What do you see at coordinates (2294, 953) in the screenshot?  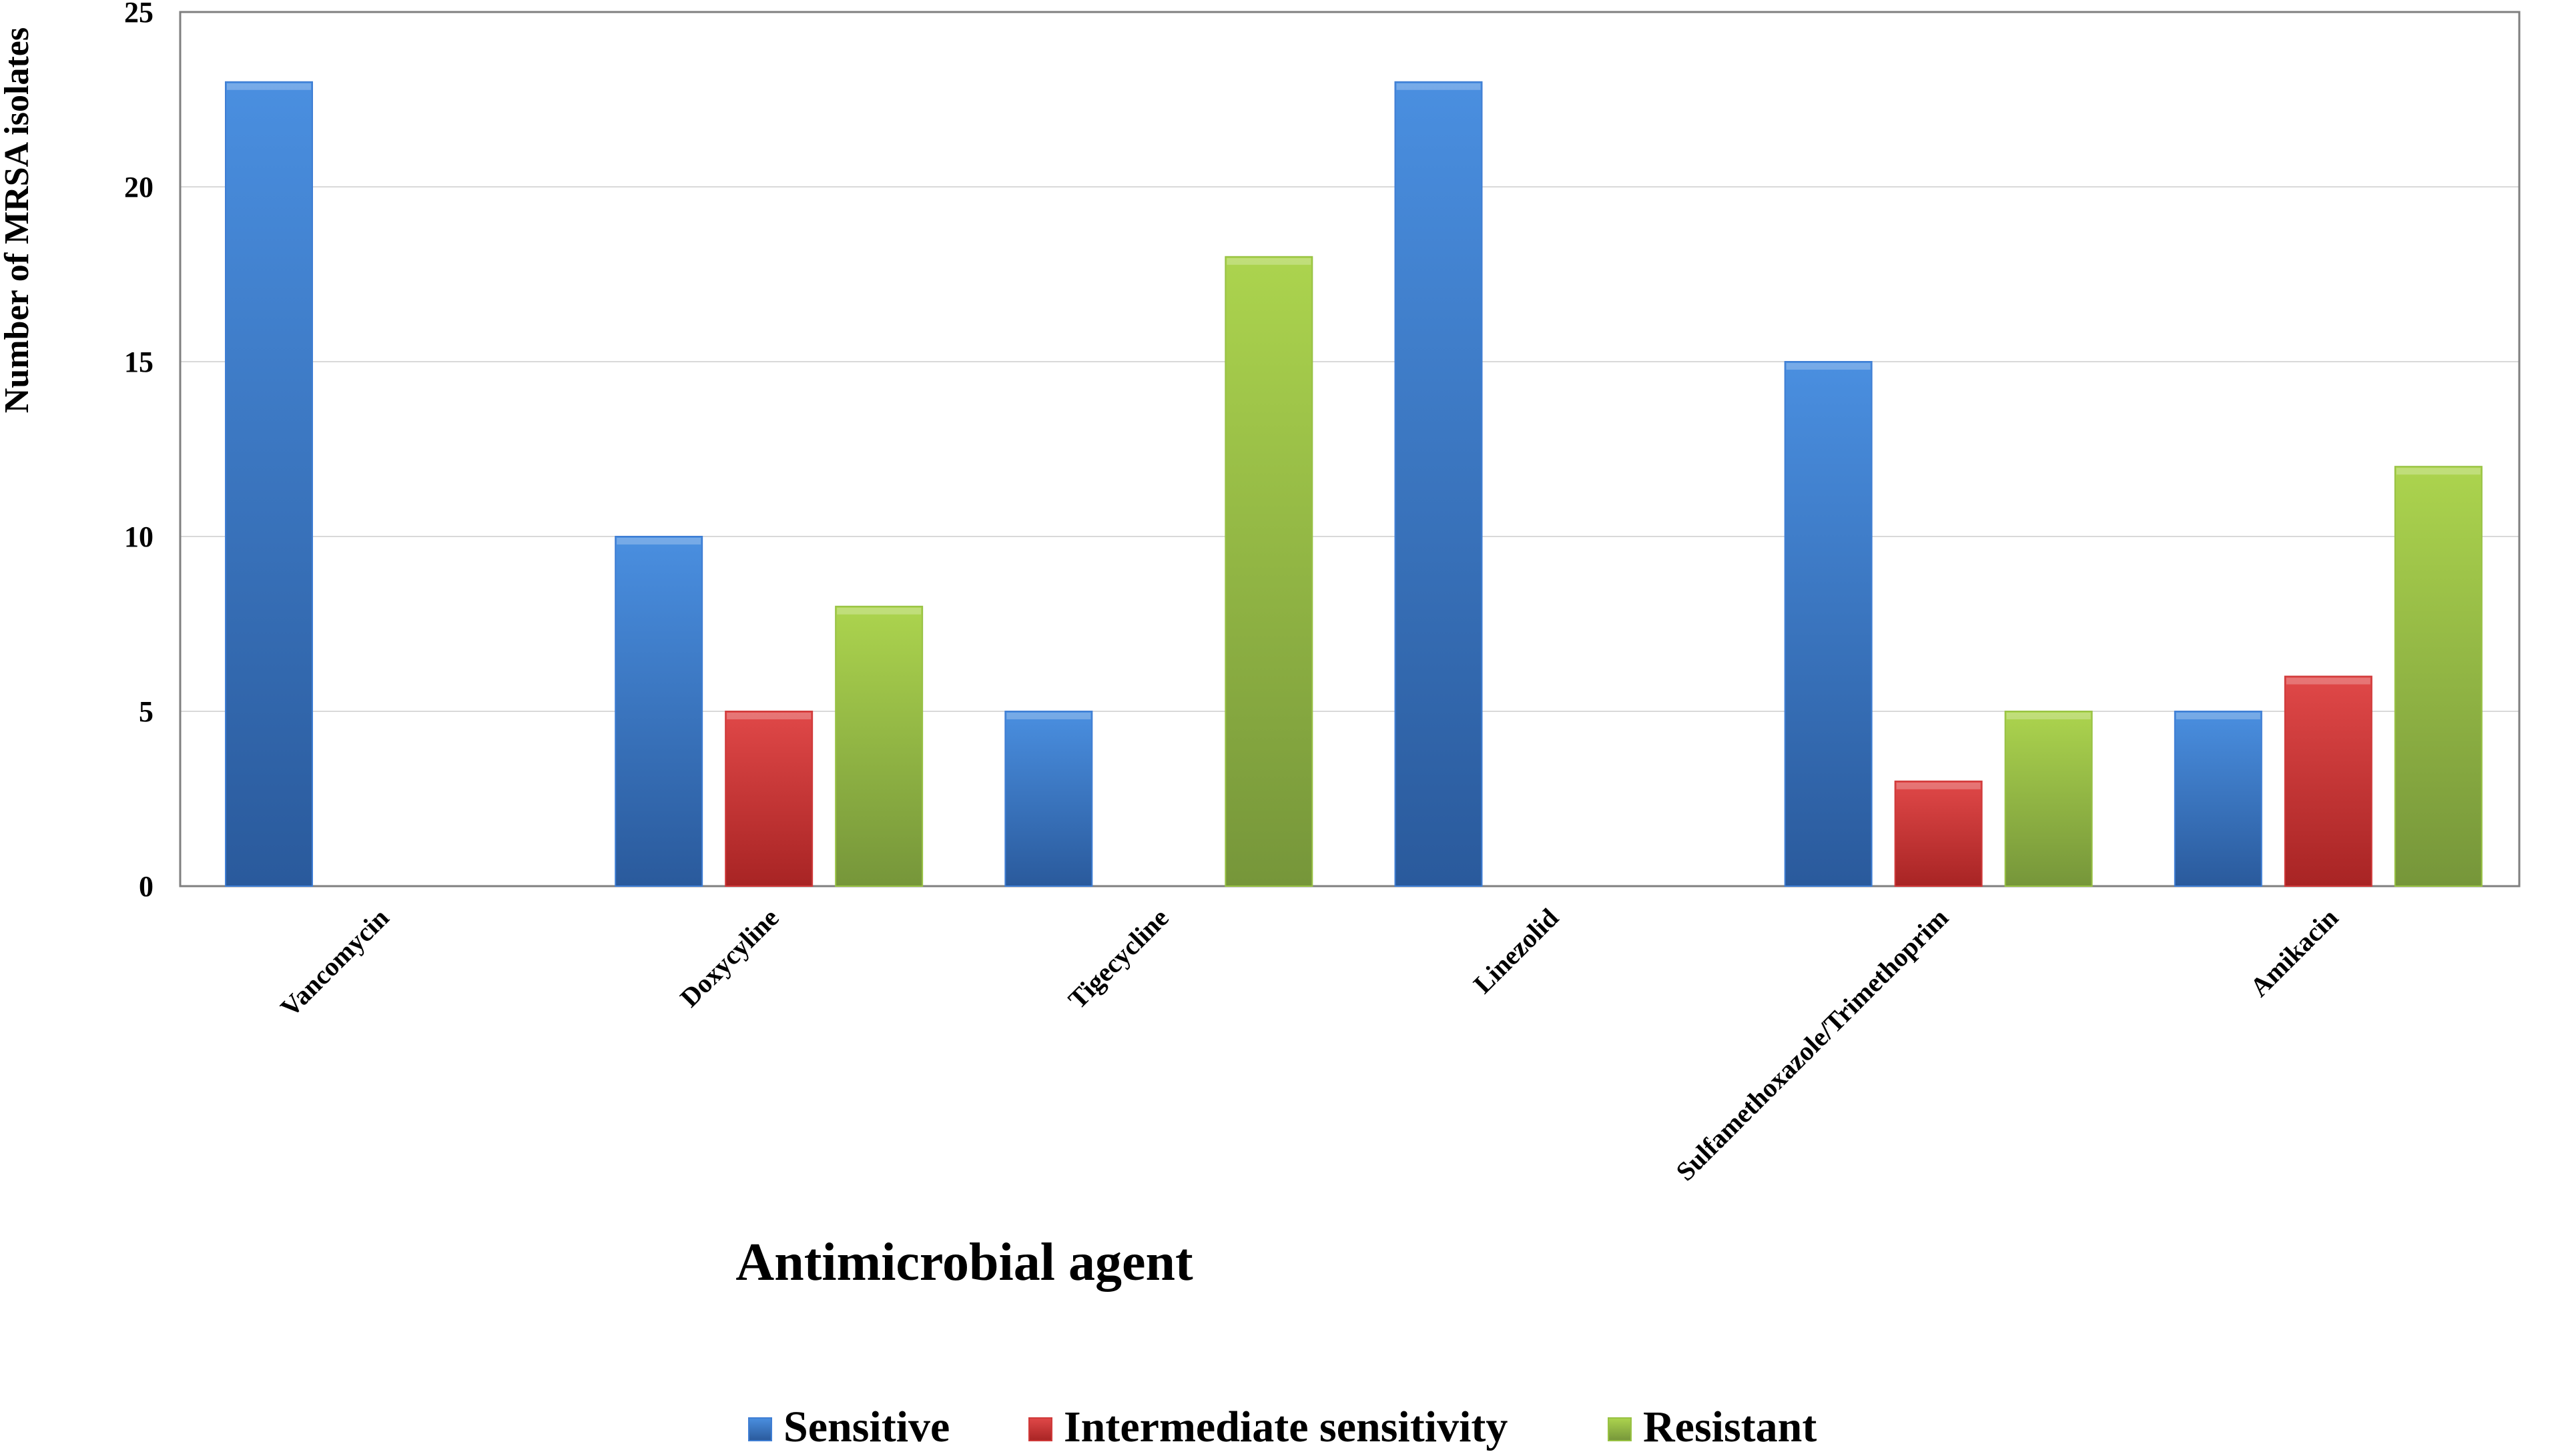 I see `x-tick-label: Amikacin` at bounding box center [2294, 953].